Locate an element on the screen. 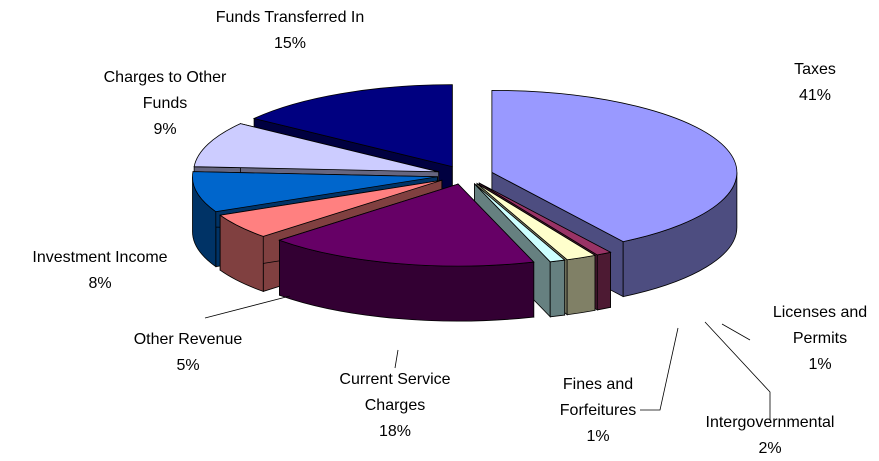 The width and height of the screenshot is (879, 461). value-label: 8% is located at coordinates (100, 283).